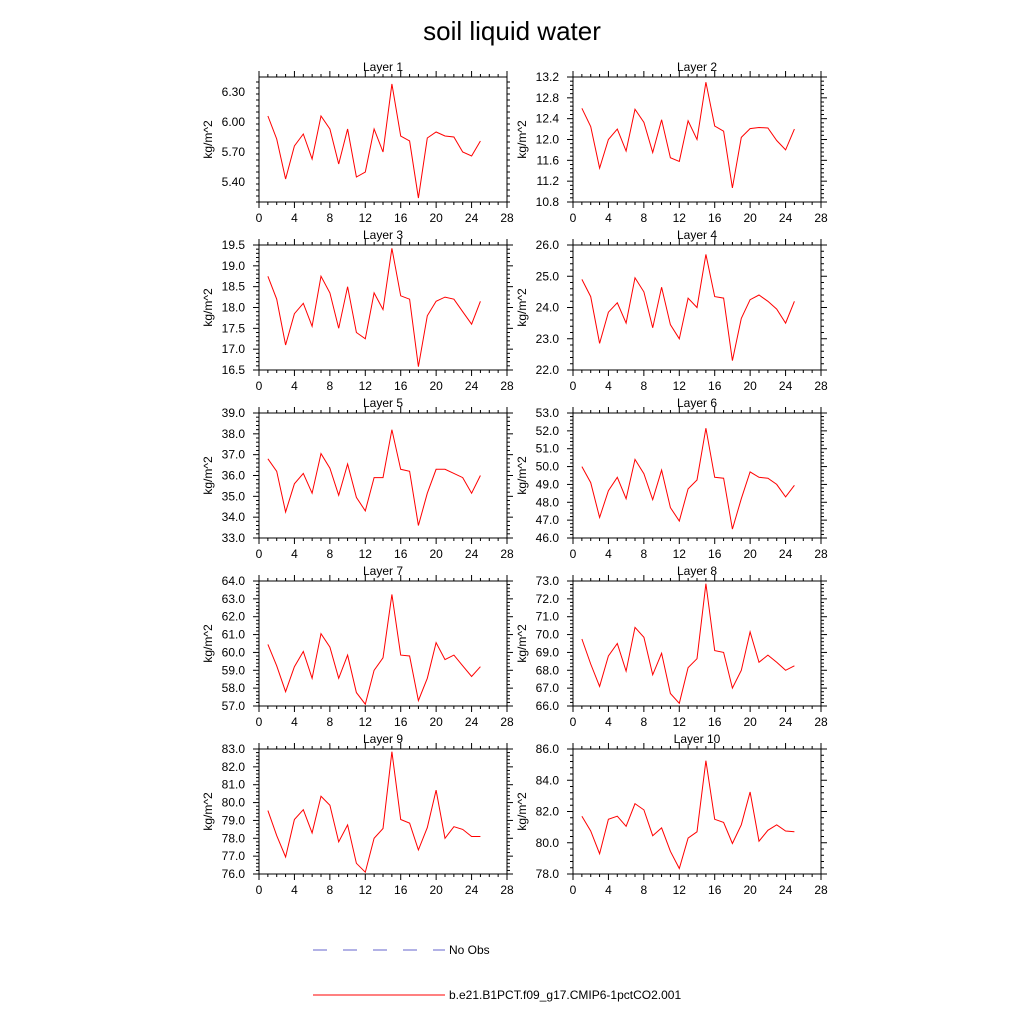  I want to click on y-tick-label: 25.0, so click(548, 276).